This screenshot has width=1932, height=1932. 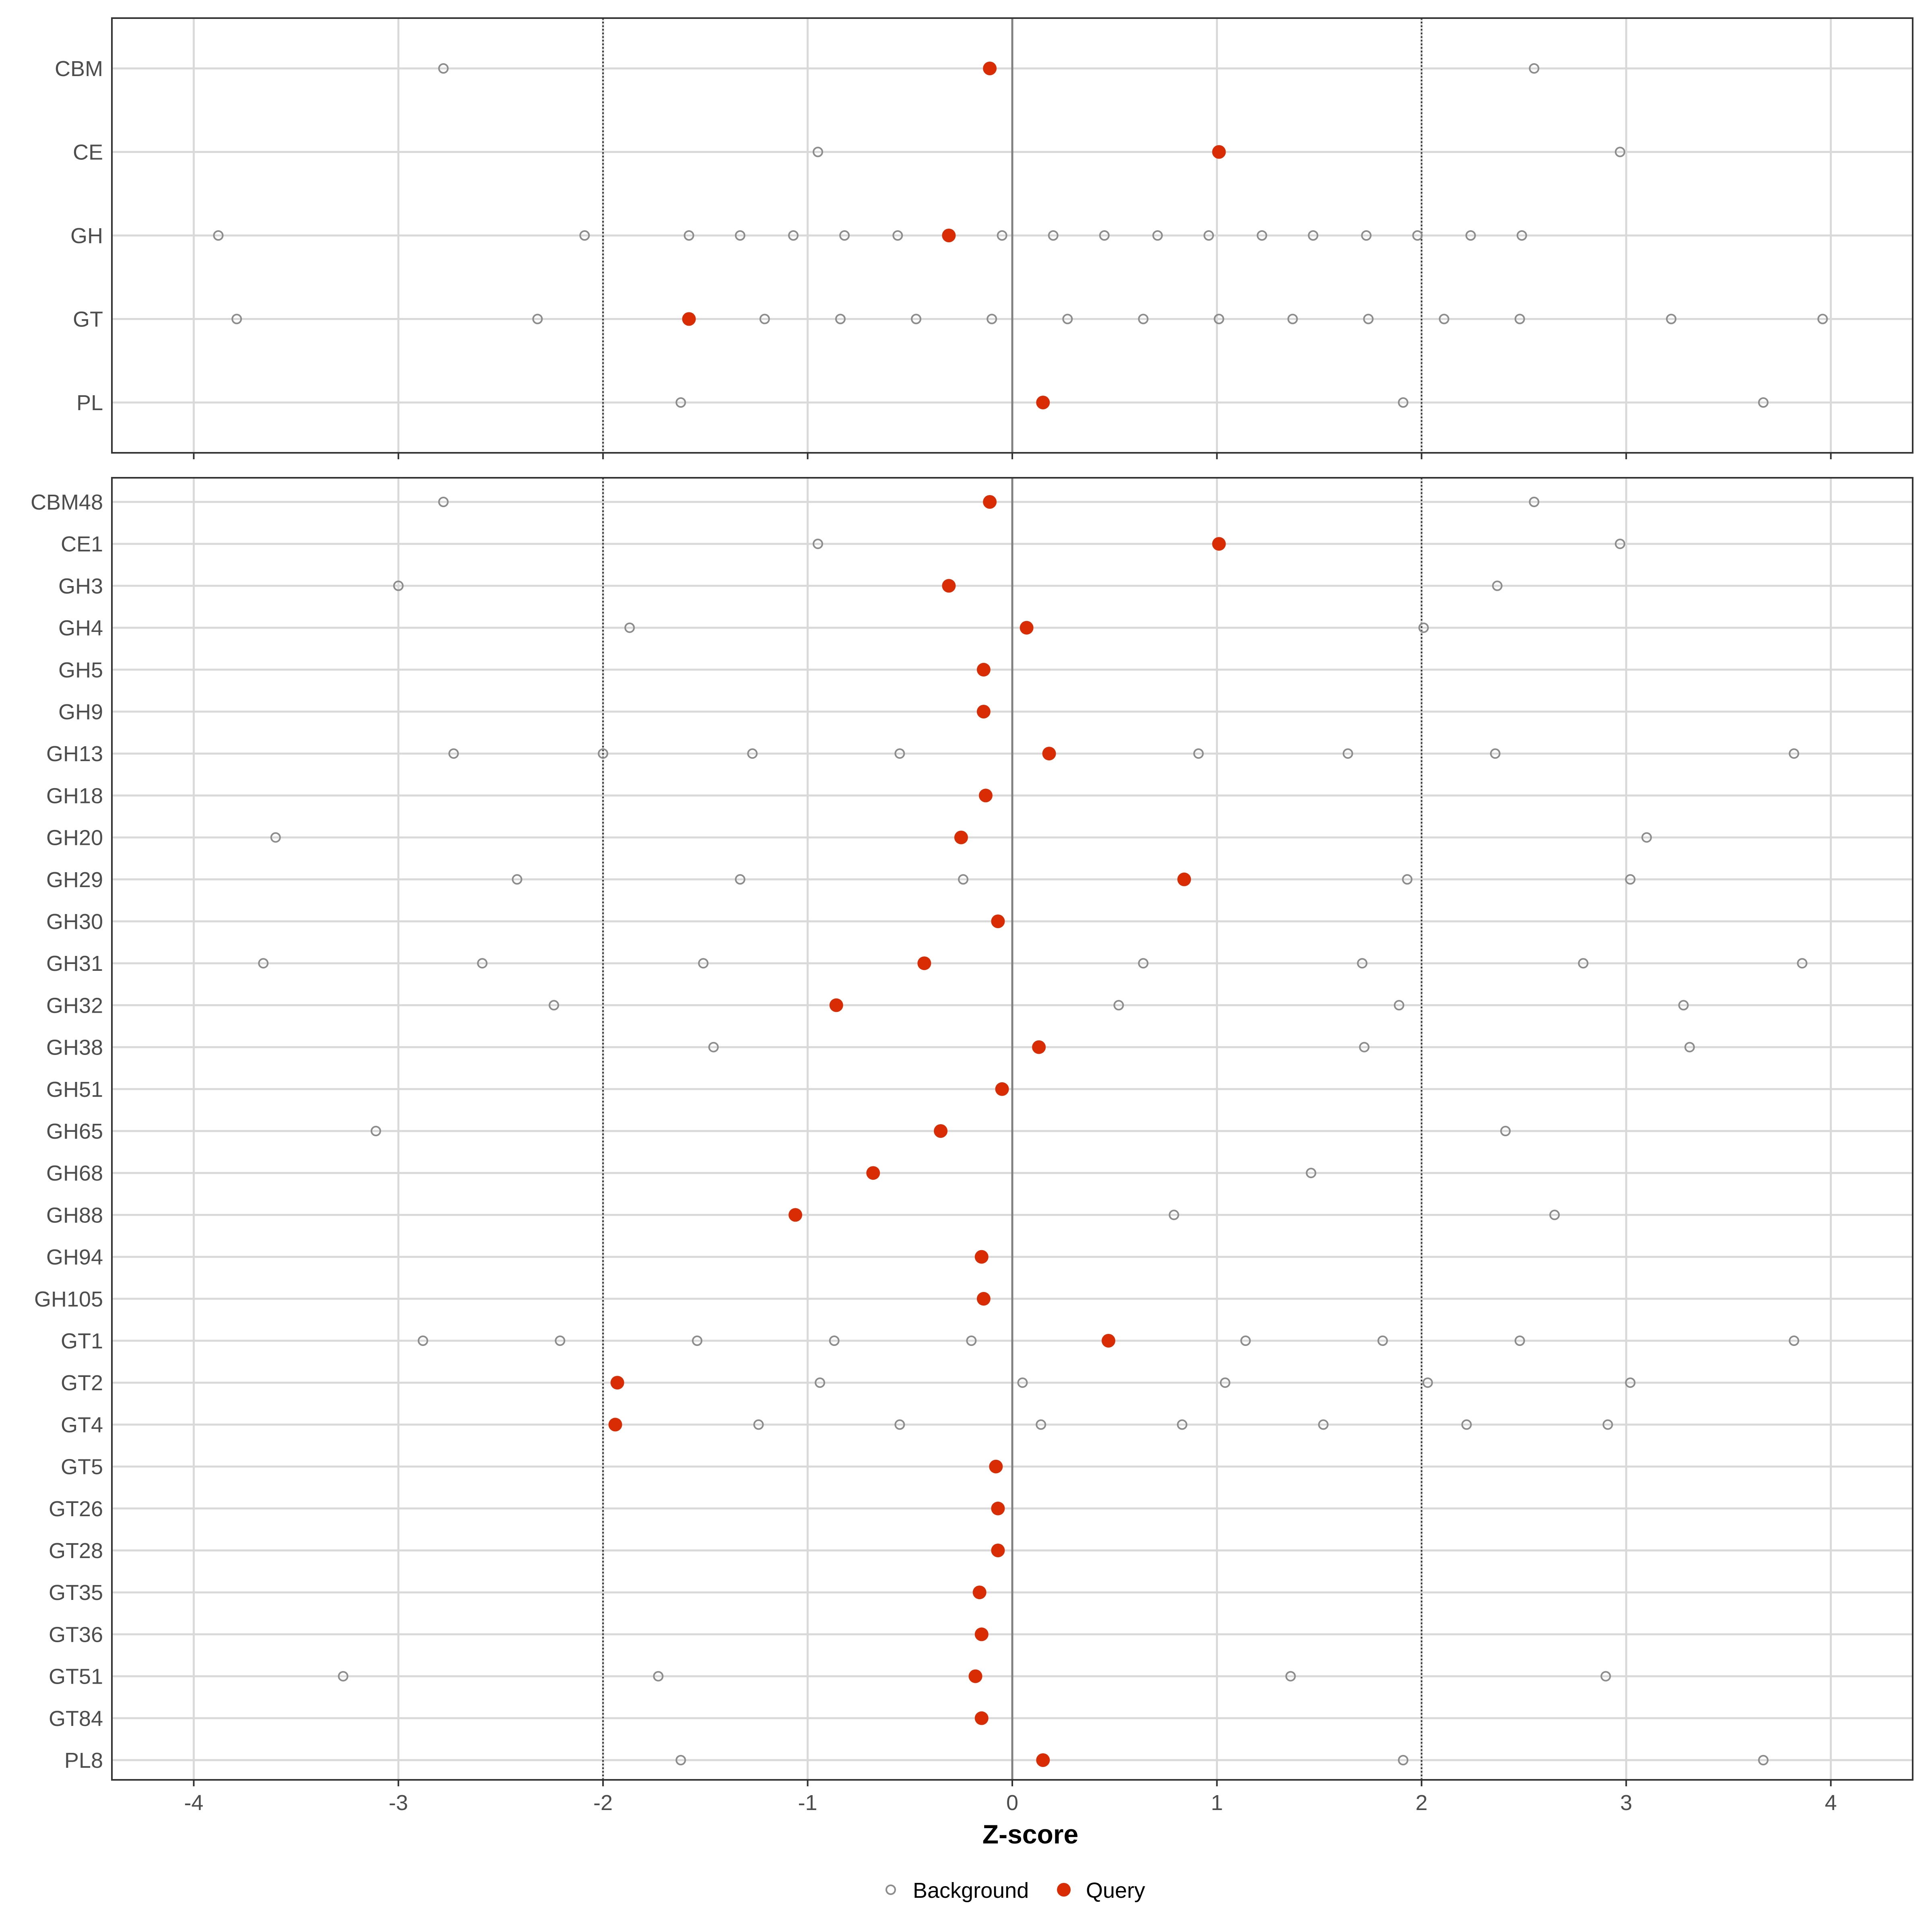 I want to click on legend-query-marker, so click(x=1064, y=1890).